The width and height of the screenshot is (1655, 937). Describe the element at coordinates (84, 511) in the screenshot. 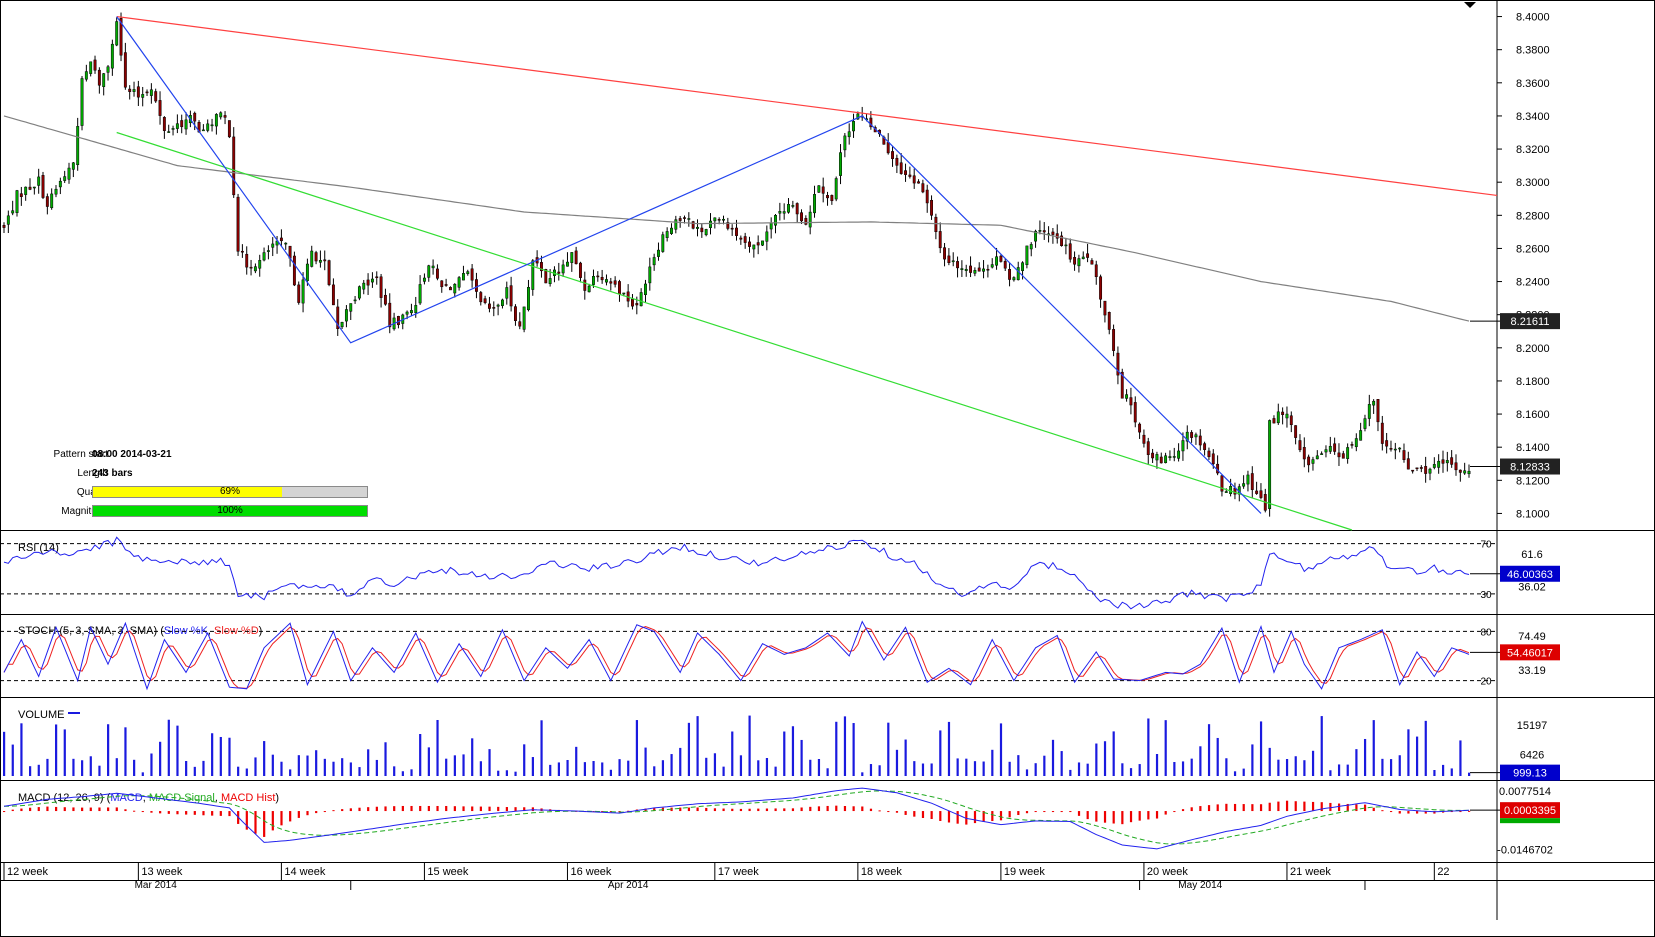

I see `pattern-magnitude-label: Magnitude` at that location.